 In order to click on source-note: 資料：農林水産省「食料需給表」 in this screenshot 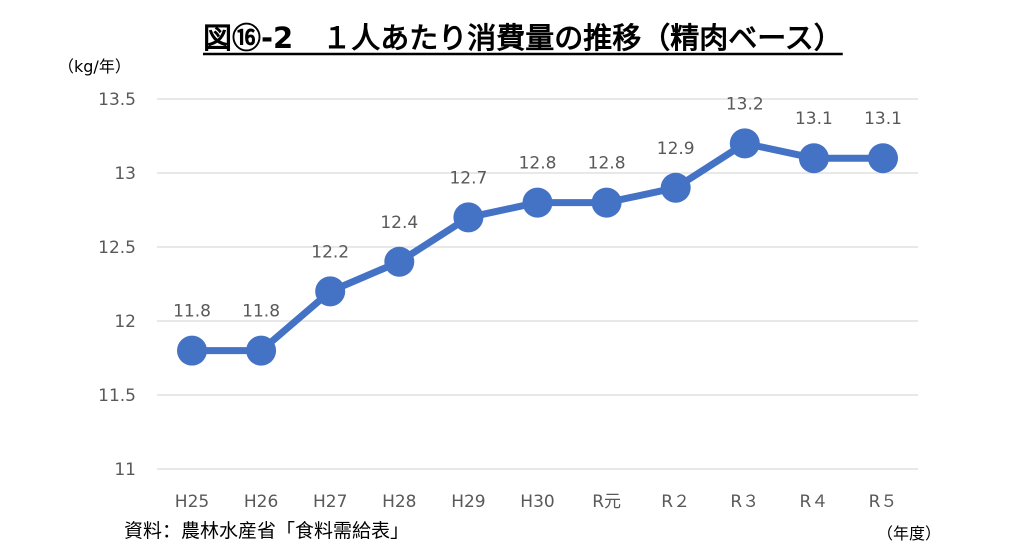, I will do `click(266, 531)`.